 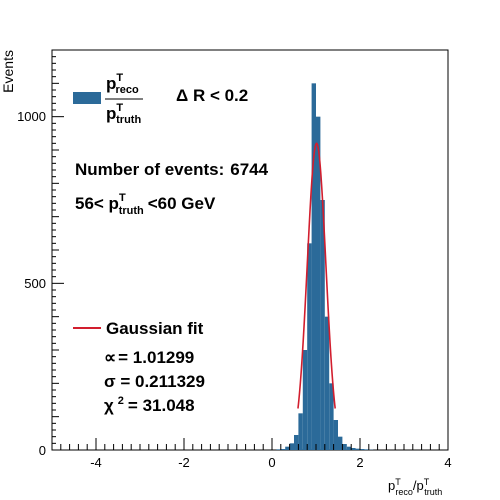 I want to click on x-tick-label: -2, so click(x=184, y=462).